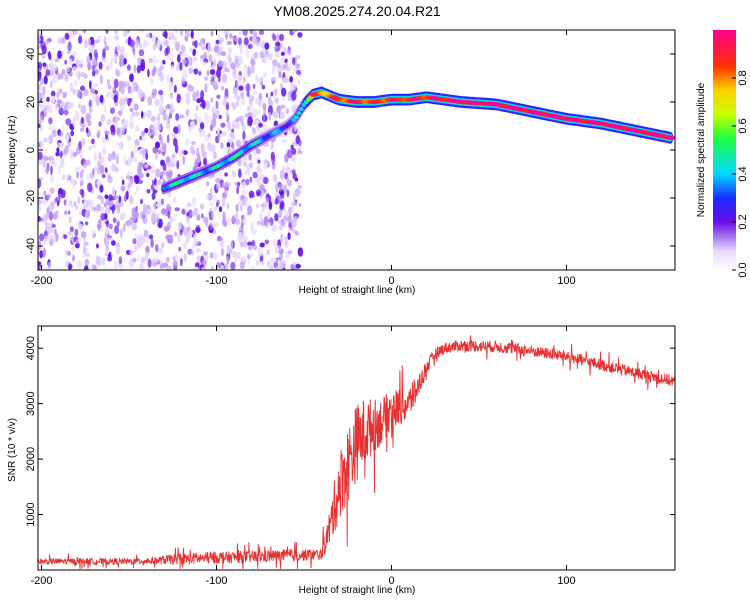 Image resolution: width=750 pixels, height=600 pixels. I want to click on spectrogram-y-axis-label: Frequency (Hz), so click(12, 150).